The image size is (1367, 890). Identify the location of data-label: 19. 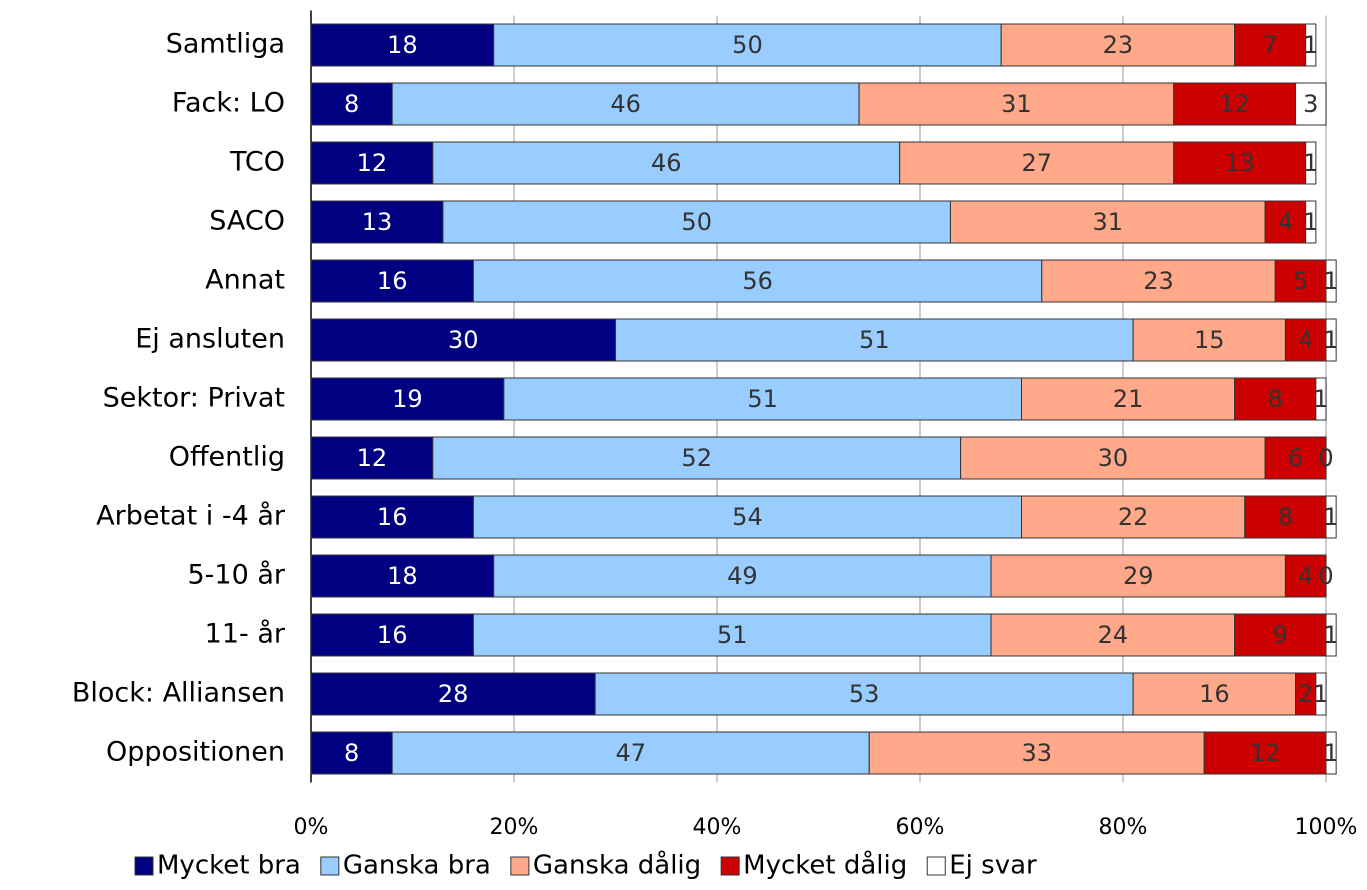
(407, 399).